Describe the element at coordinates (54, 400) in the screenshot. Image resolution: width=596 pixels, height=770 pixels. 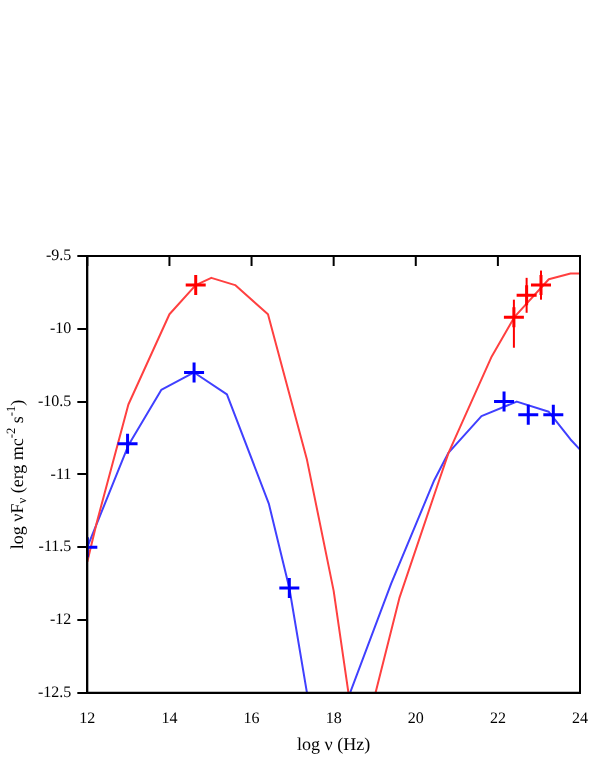
I see `y-tick-label: -10.5` at that location.